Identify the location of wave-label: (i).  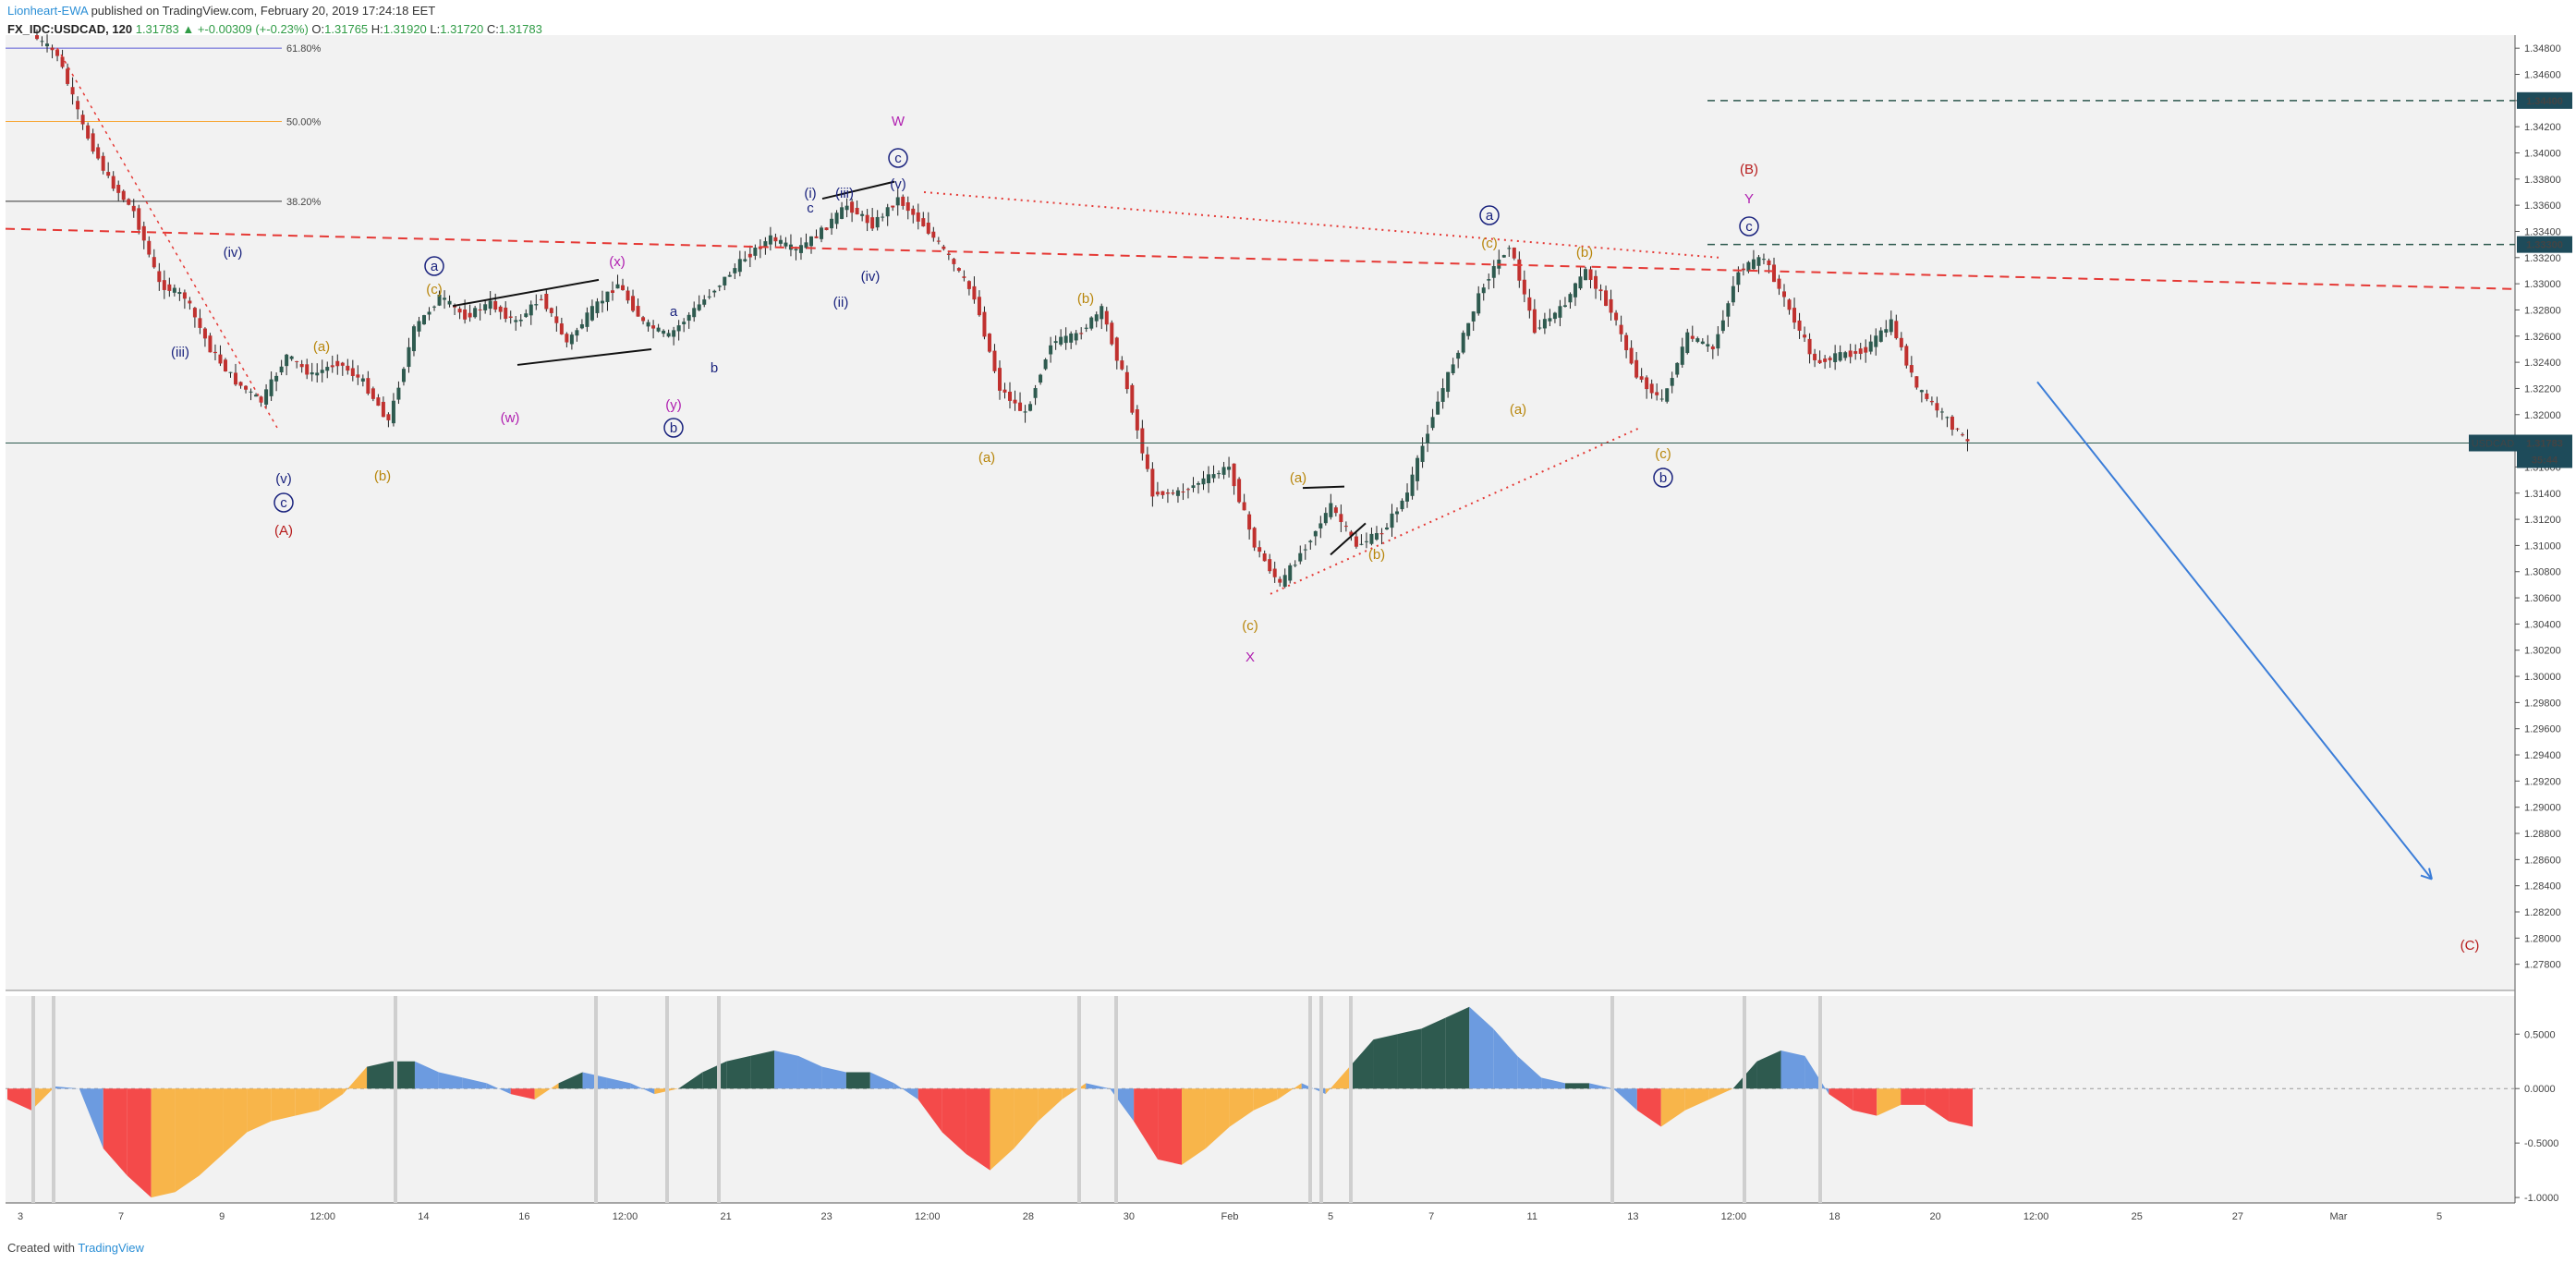
(810, 193).